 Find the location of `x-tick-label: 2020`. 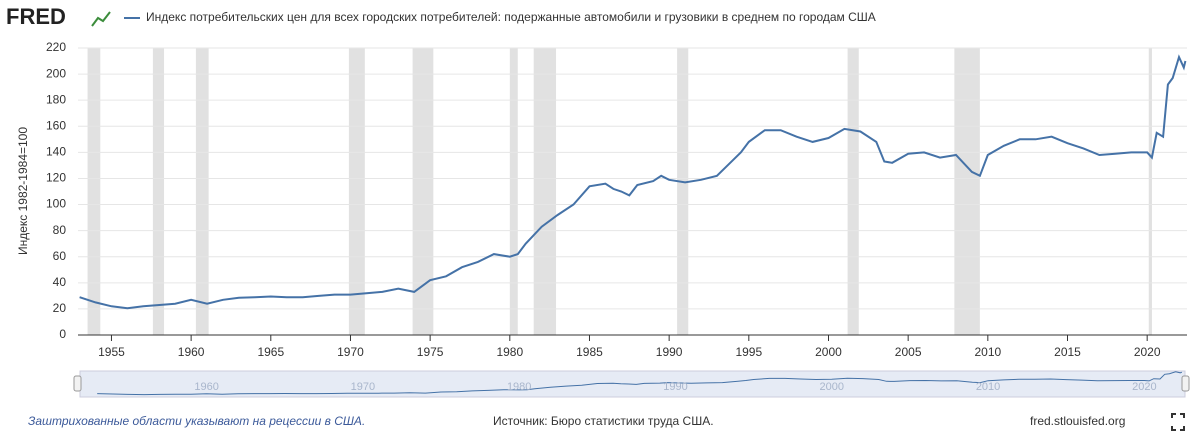

x-tick-label: 2020 is located at coordinates (1147, 352).